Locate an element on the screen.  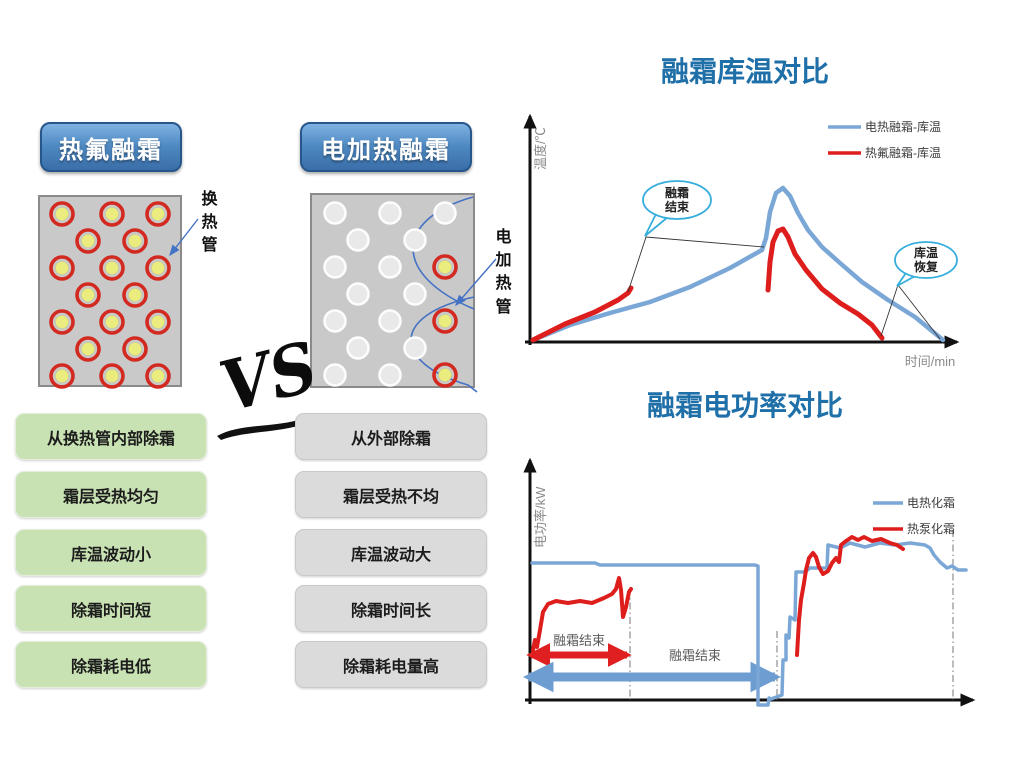
feature-b-4: 除霜时间长 is located at coordinates (391, 608).